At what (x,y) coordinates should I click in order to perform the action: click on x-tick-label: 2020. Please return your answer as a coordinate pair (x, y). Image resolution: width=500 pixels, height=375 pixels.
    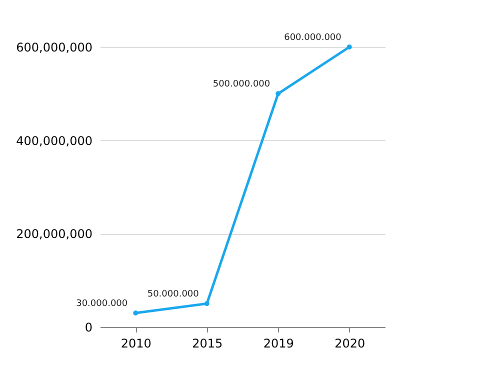
    Looking at the image, I should click on (350, 343).